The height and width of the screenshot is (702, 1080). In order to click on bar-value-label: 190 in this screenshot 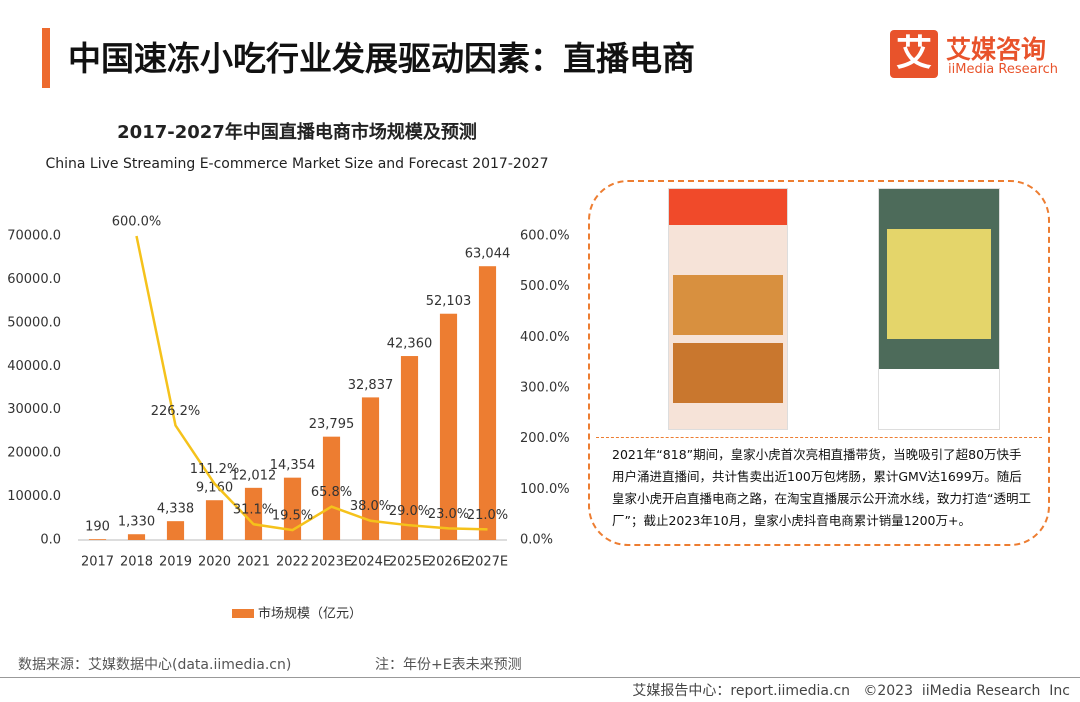, I will do `click(97, 527)`.